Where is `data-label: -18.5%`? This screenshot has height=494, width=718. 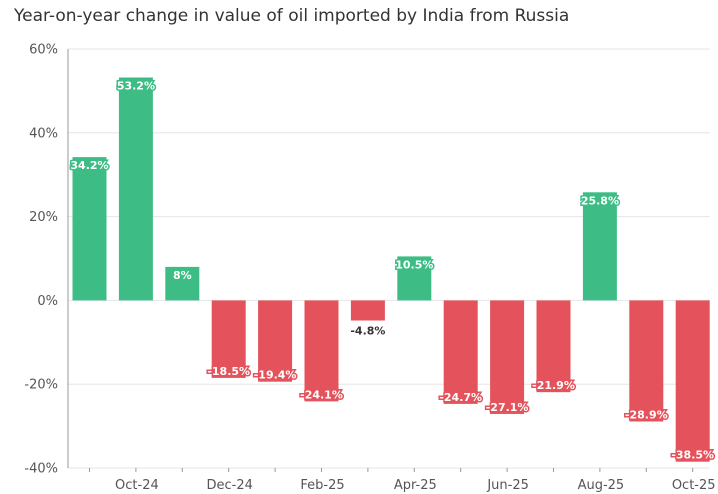
data-label: -18.5% is located at coordinates (228, 371).